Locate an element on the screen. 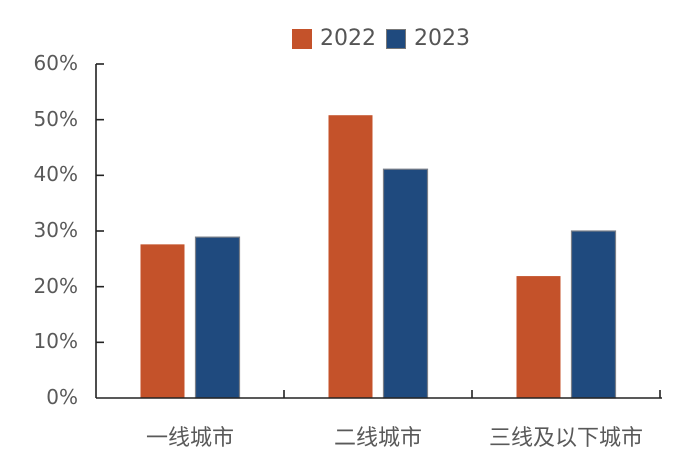 This screenshot has width=700, height=467. x-category-label: 二线城市 is located at coordinates (377, 438).